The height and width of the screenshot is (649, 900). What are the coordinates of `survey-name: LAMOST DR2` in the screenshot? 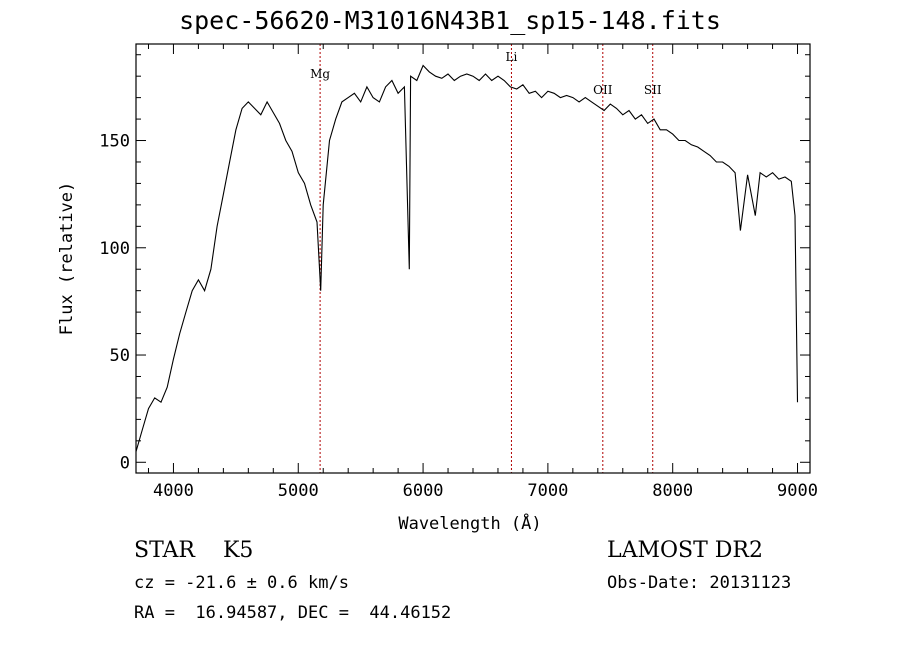 It's located at (685, 550).